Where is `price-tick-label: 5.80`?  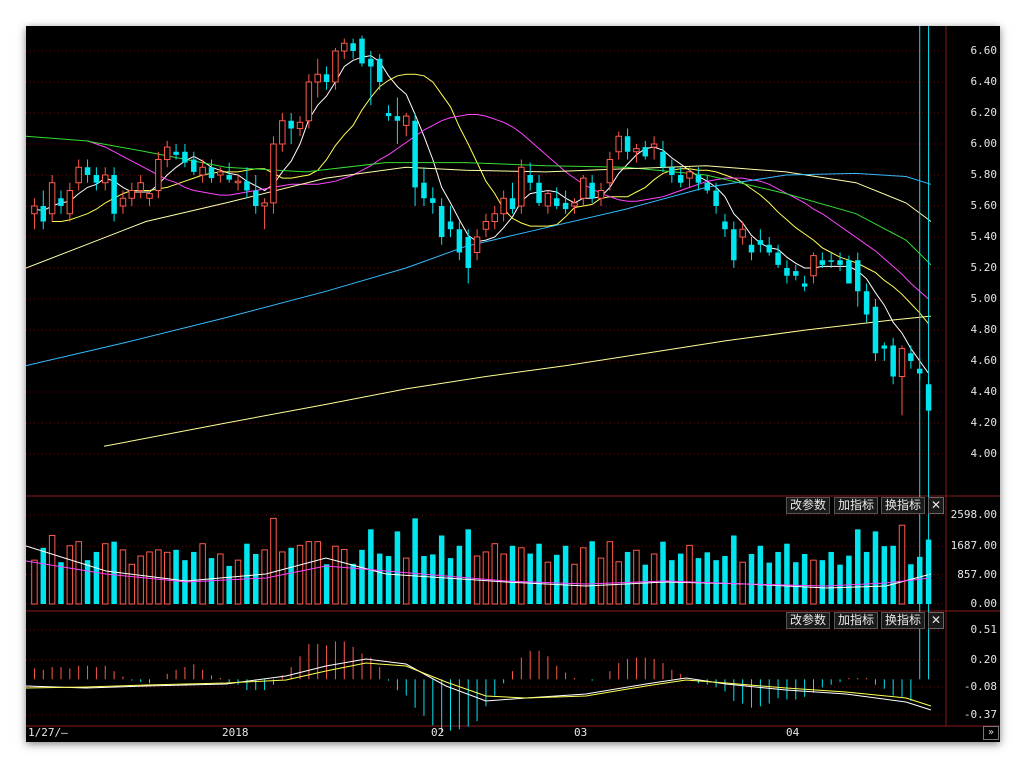
price-tick-label: 5.80 is located at coordinates (984, 174).